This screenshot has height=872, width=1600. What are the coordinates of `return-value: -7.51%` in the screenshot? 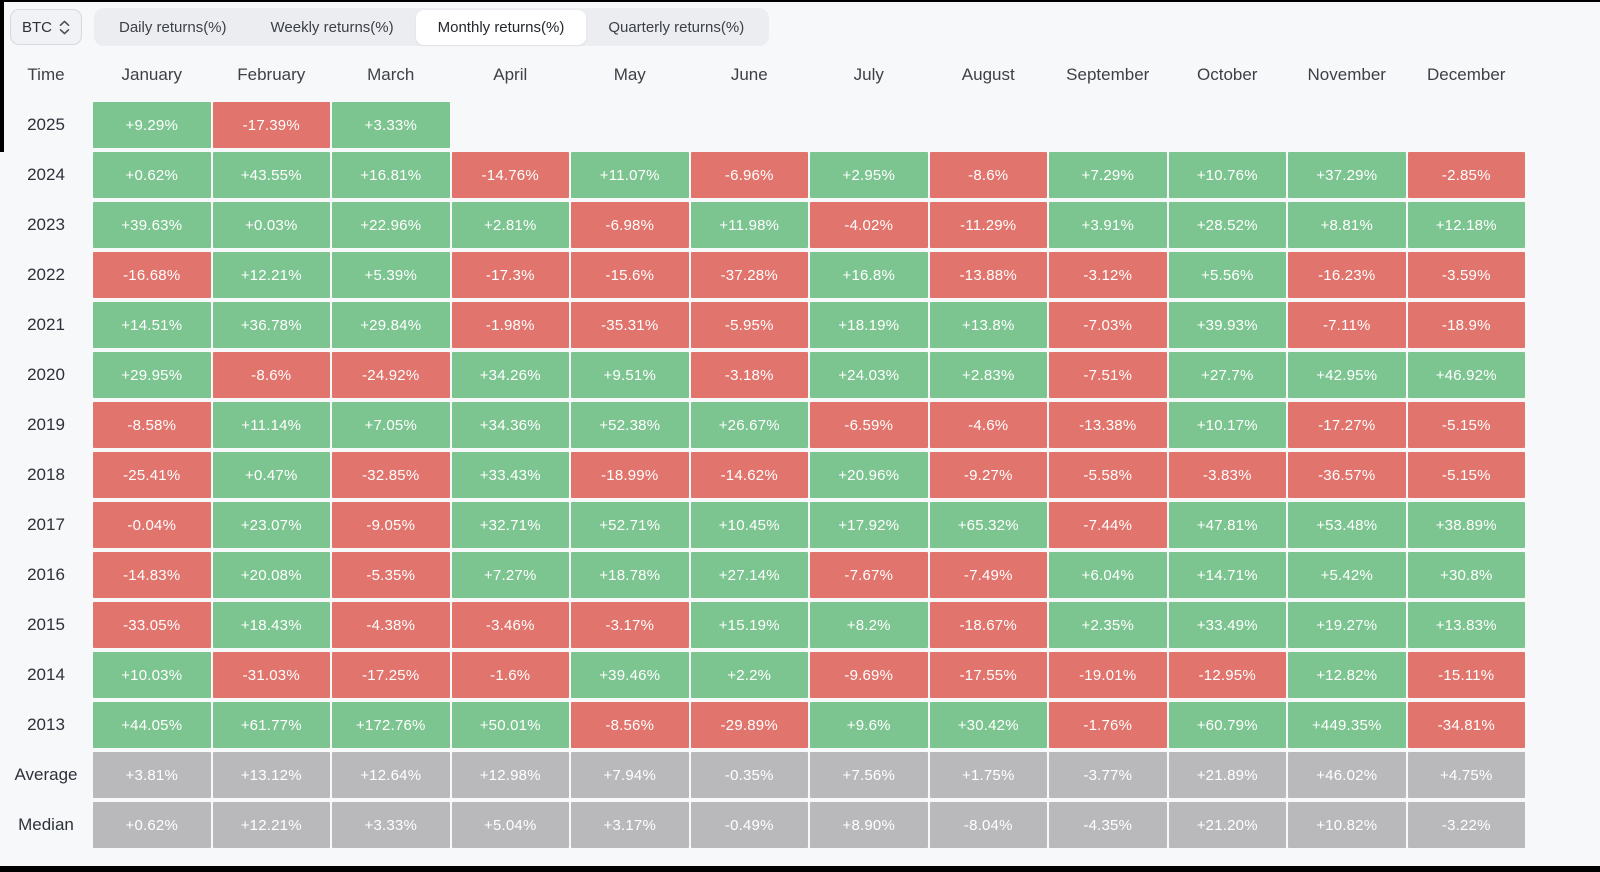 It's located at (1108, 375).